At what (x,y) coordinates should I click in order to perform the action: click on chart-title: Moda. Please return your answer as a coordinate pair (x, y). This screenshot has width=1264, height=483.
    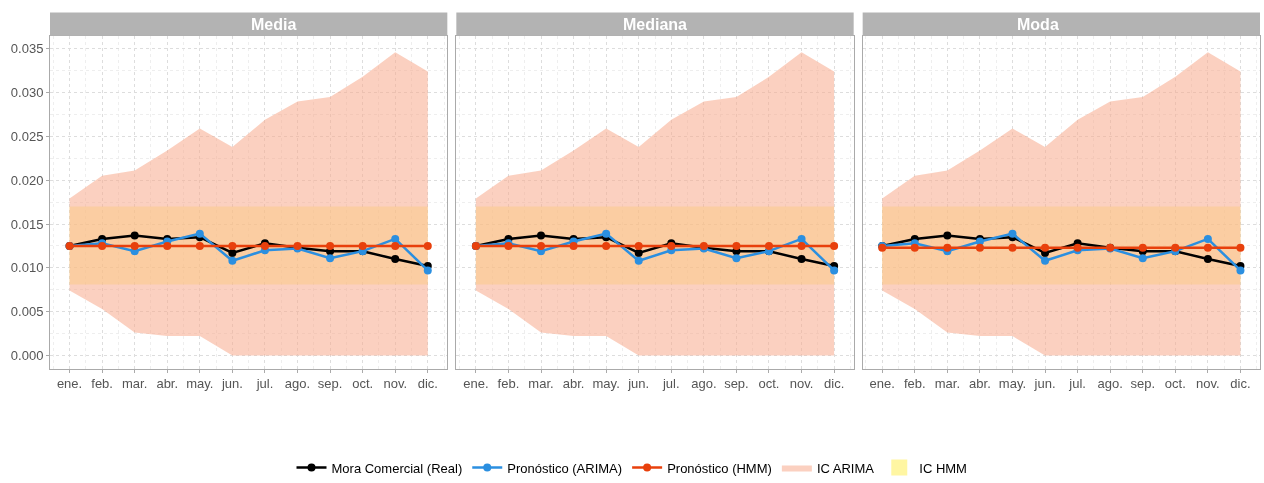
    Looking at the image, I should click on (1038, 24).